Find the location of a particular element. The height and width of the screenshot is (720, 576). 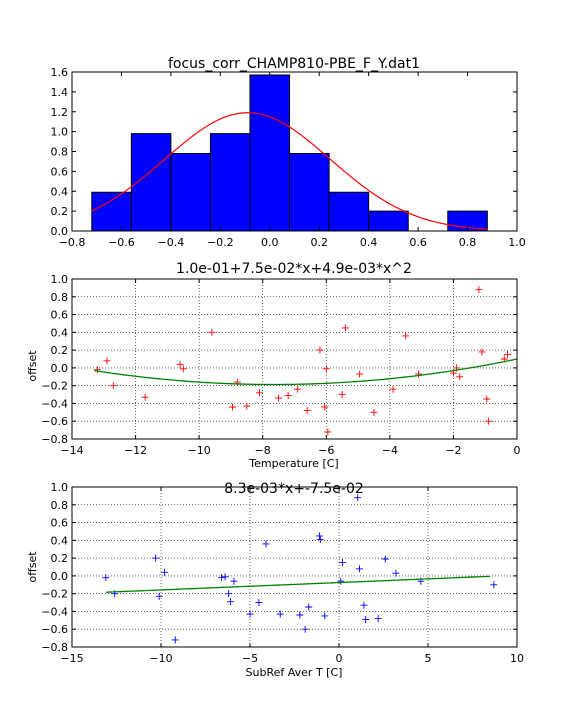

temperature-y-tick-label: −0.2 is located at coordinates (54, 386).